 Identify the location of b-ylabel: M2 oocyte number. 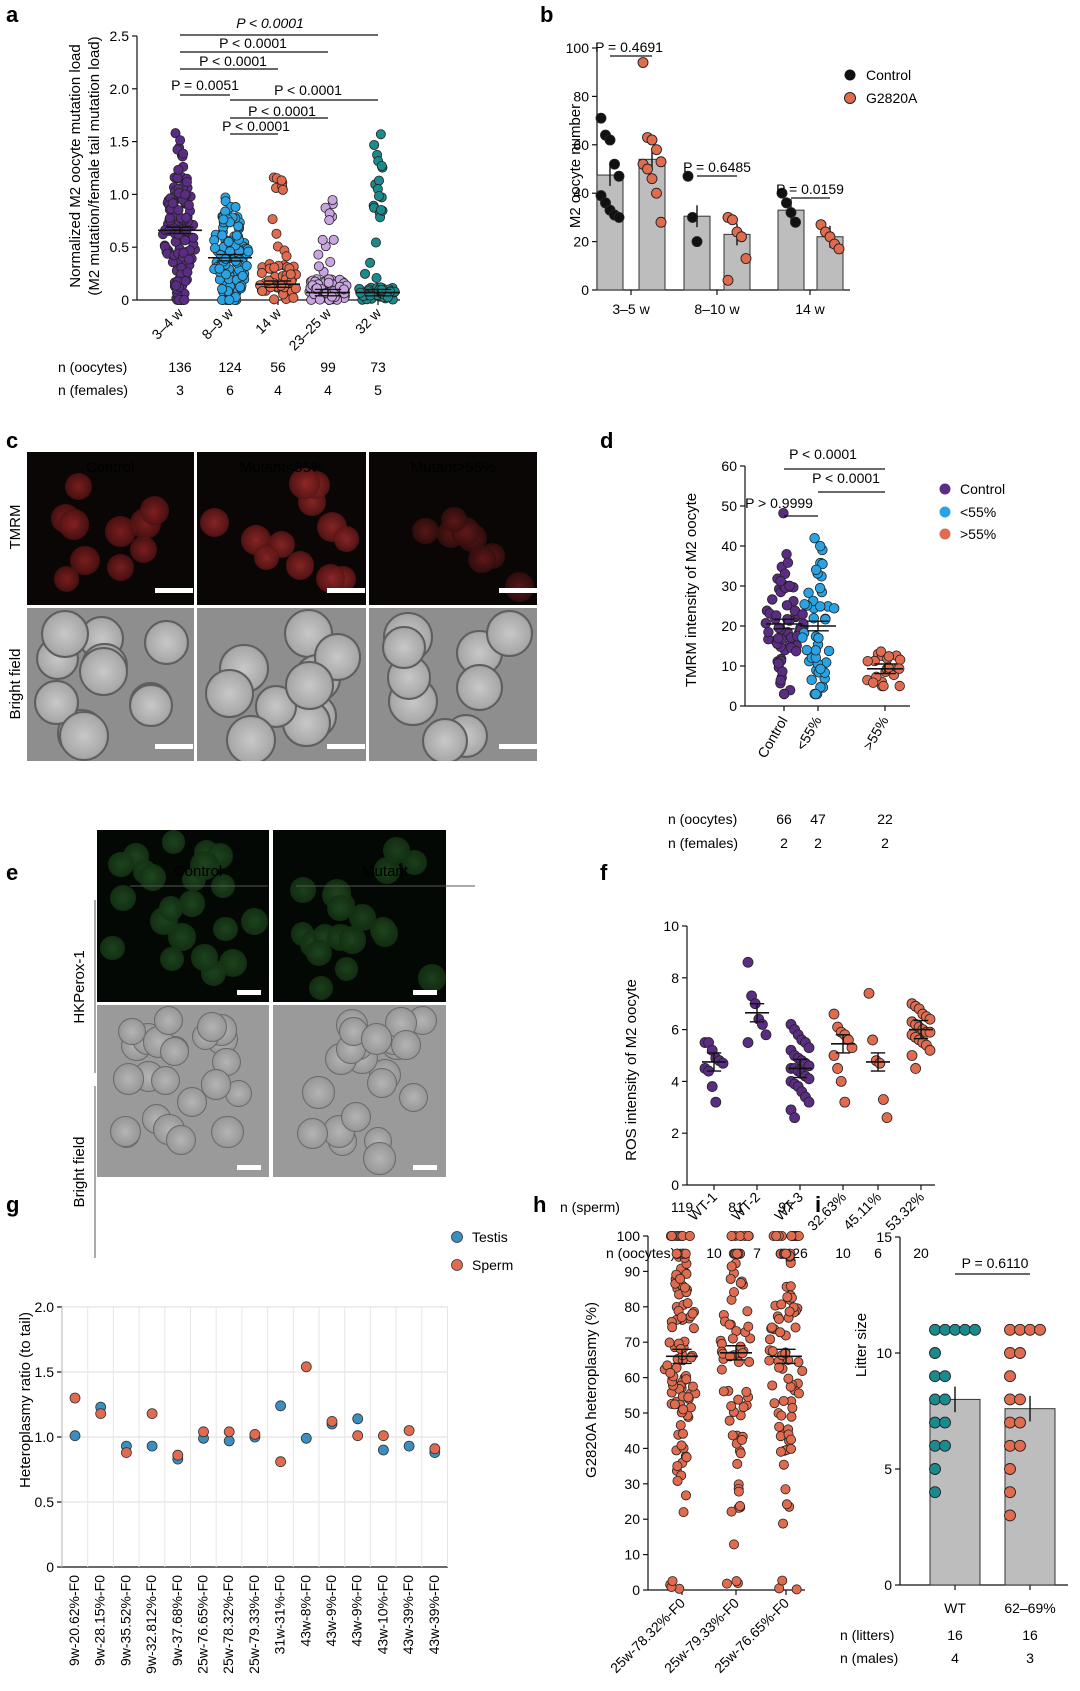
(575, 166).